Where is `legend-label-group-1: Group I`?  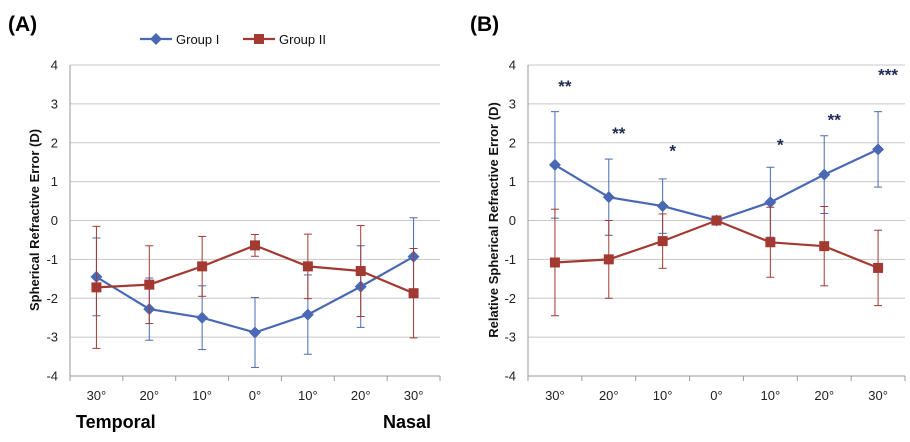
legend-label-group-1: Group I is located at coordinates (197, 39).